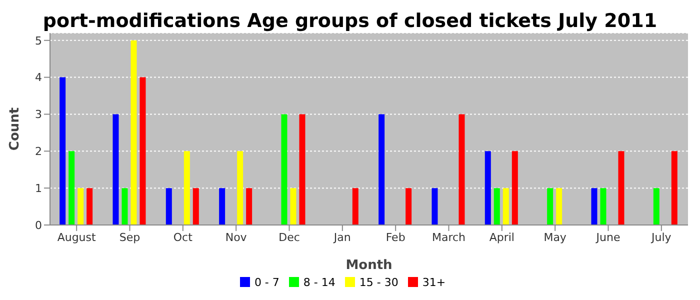  What do you see at coordinates (369, 265) in the screenshot?
I see `x-axis-title: Month` at bounding box center [369, 265].